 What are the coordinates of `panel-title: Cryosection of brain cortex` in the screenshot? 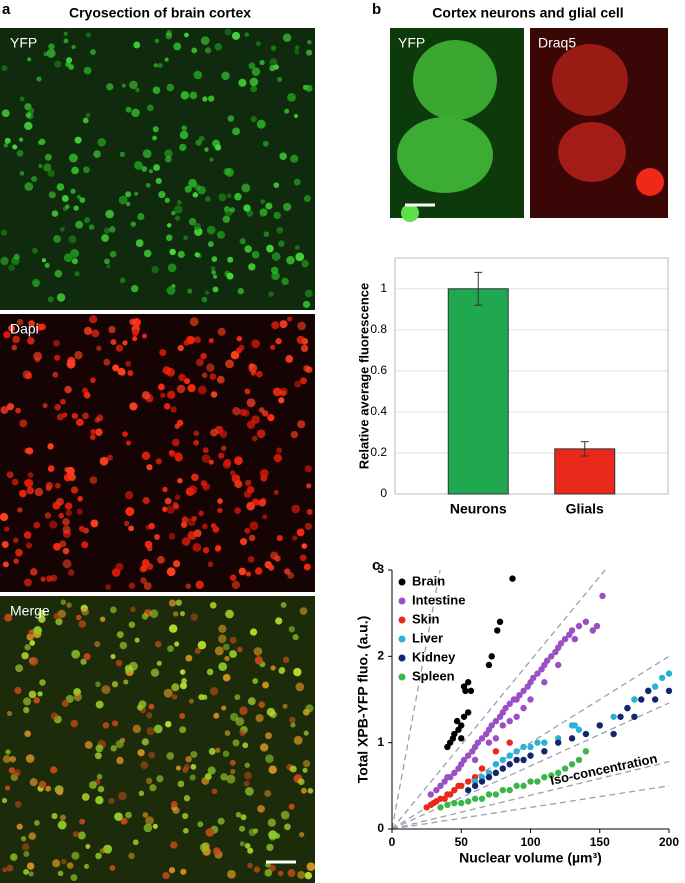 It's located at (160, 13).